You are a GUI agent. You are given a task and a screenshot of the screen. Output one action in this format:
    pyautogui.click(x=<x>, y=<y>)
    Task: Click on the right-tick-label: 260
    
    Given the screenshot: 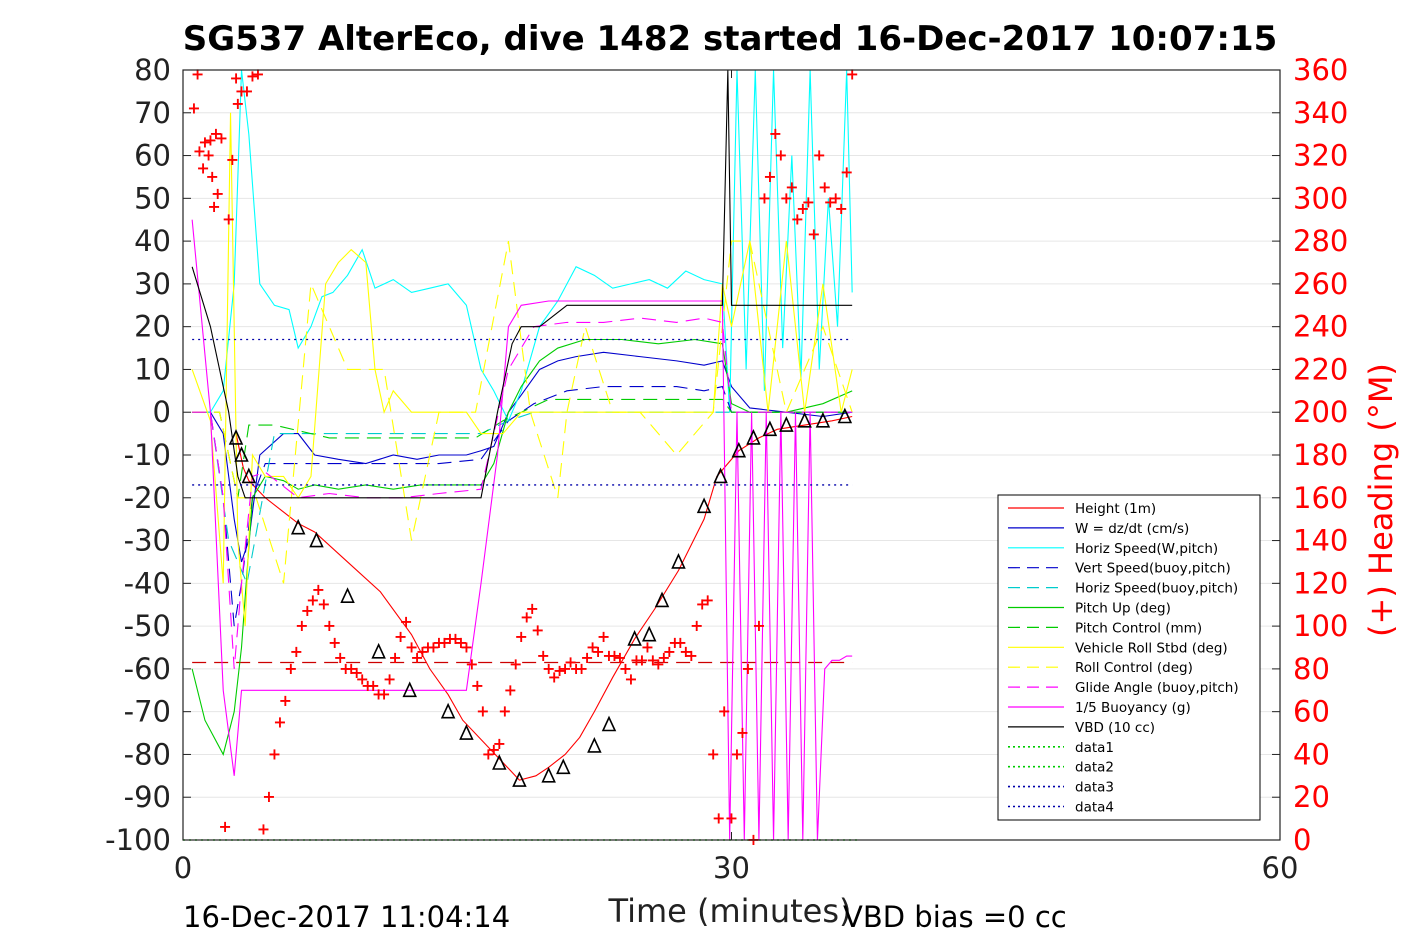 What is the action you would take?
    pyautogui.click(x=1320, y=284)
    